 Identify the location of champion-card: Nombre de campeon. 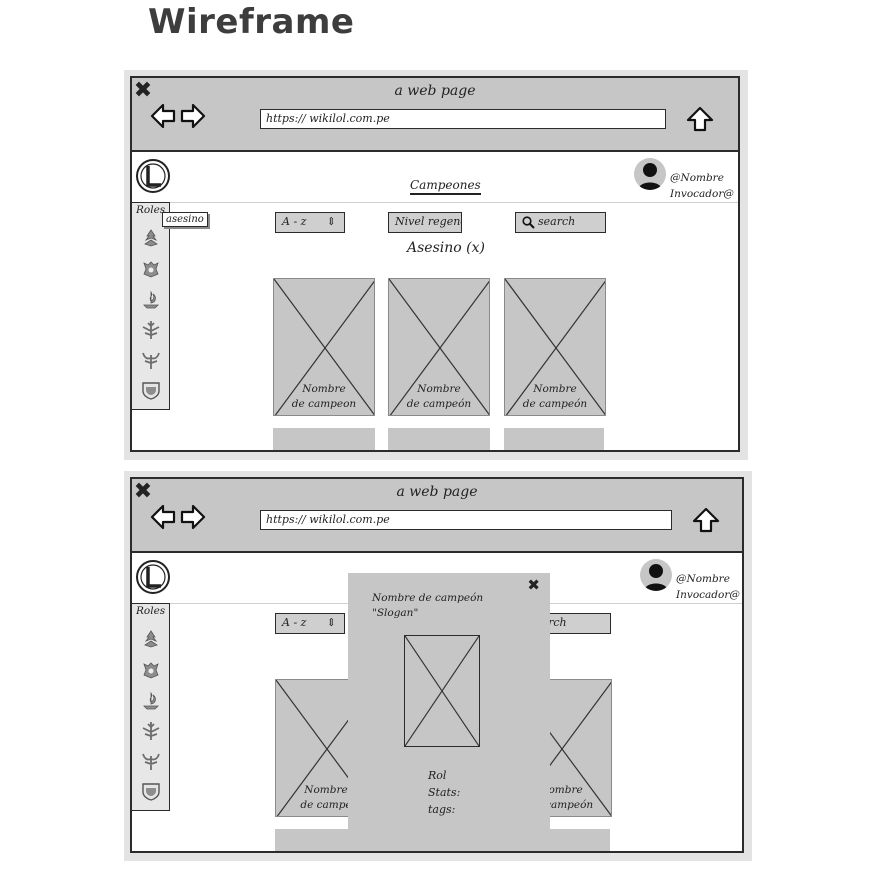
(324, 347).